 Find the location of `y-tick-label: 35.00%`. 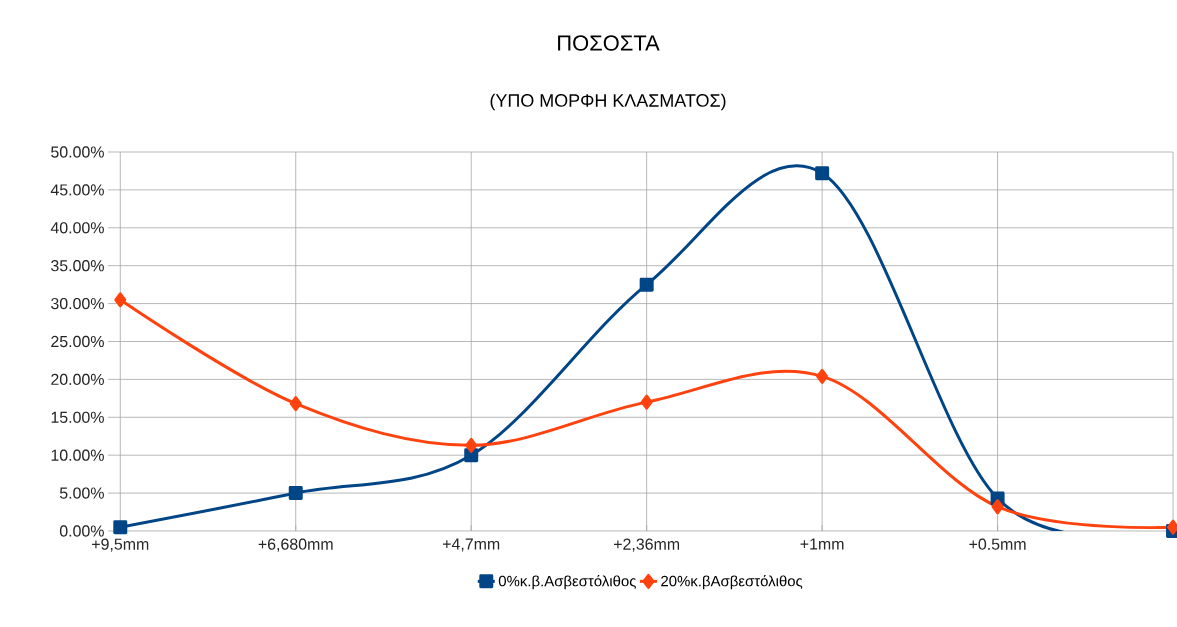

y-tick-label: 35.00% is located at coordinates (77, 266).